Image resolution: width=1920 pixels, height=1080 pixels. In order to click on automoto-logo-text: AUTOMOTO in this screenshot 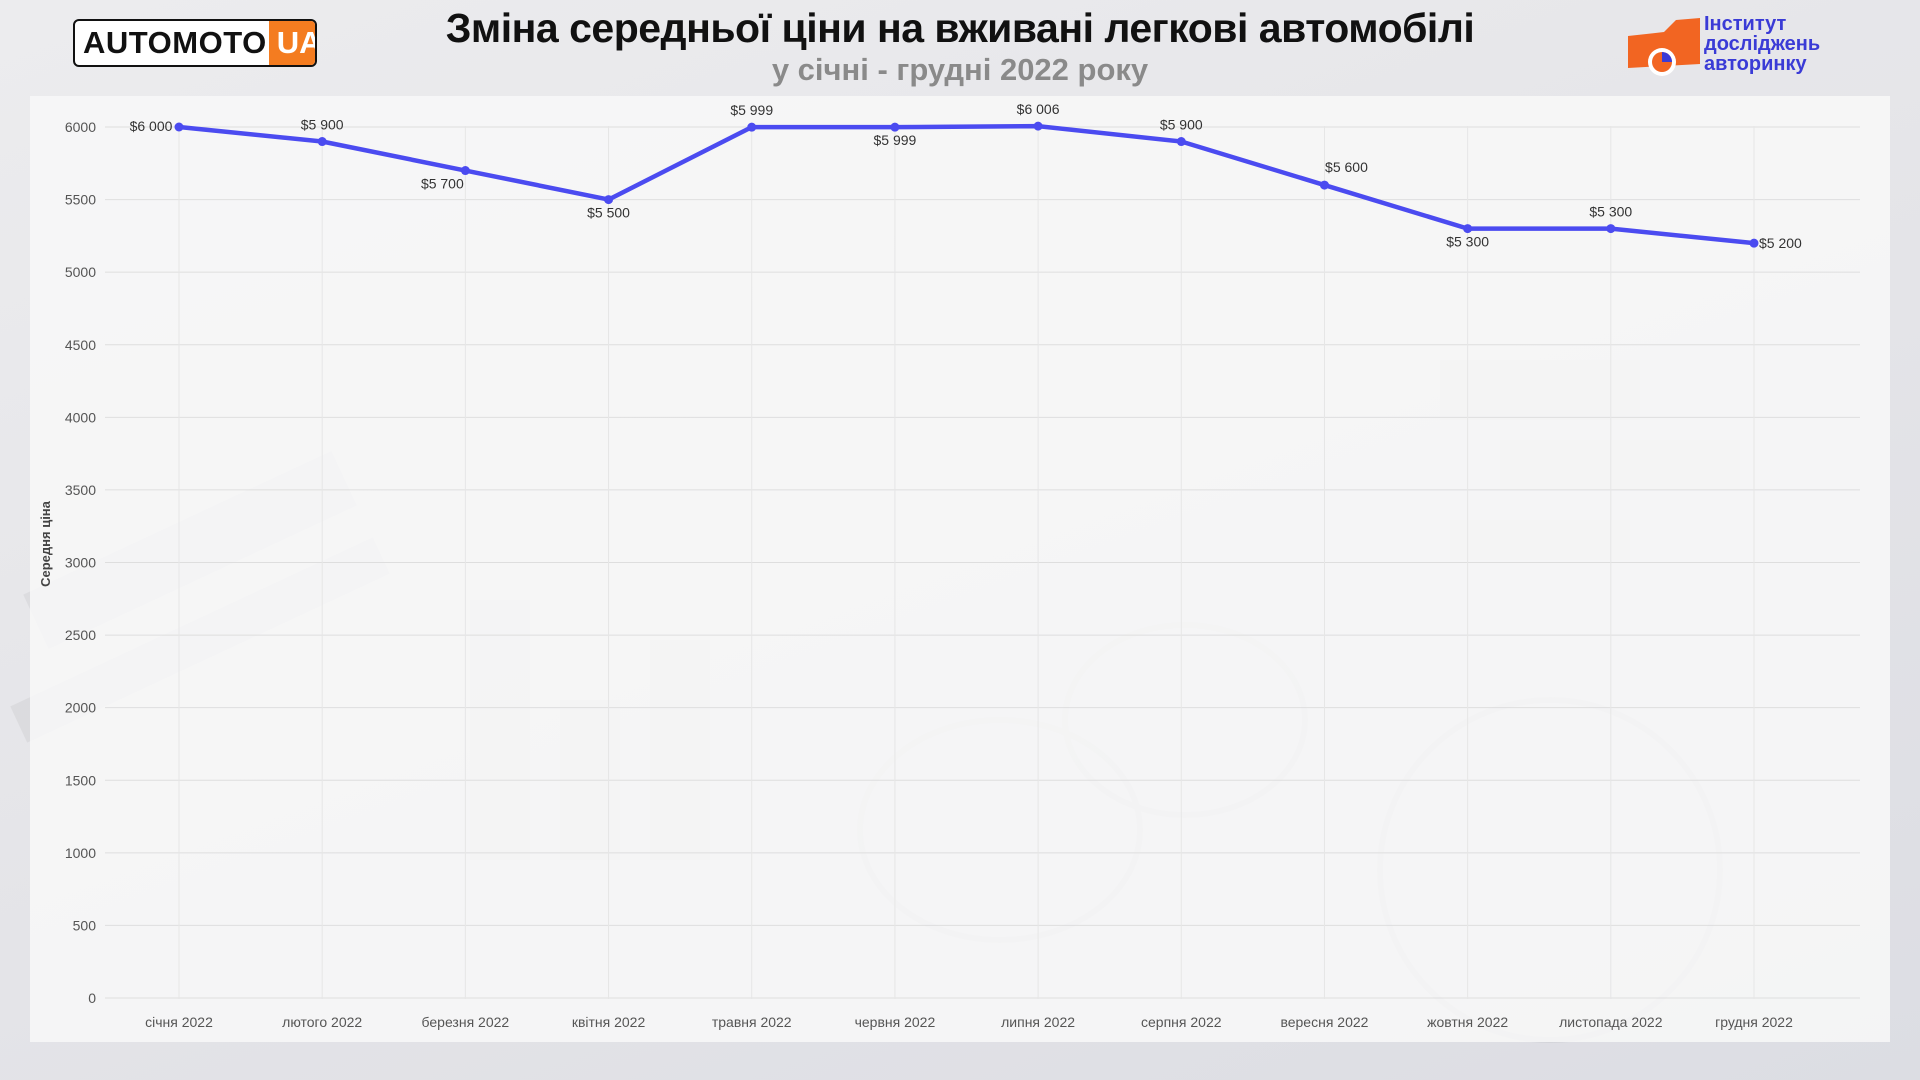, I will do `click(175, 42)`.